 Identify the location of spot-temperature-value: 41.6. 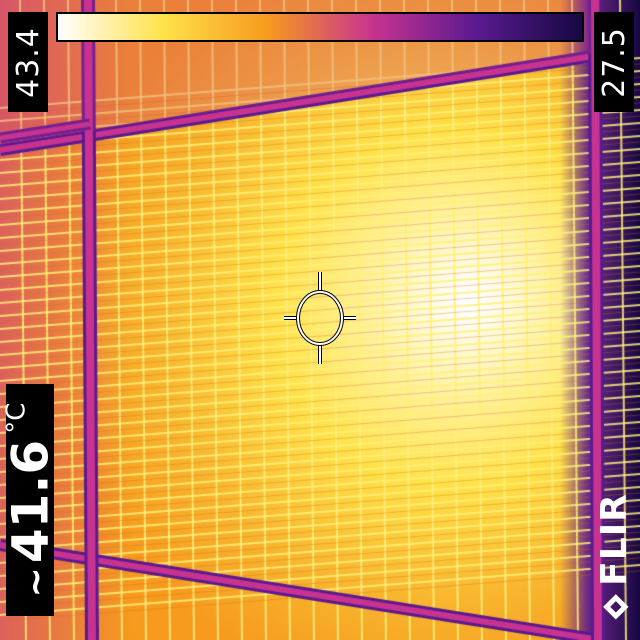
(30, 501).